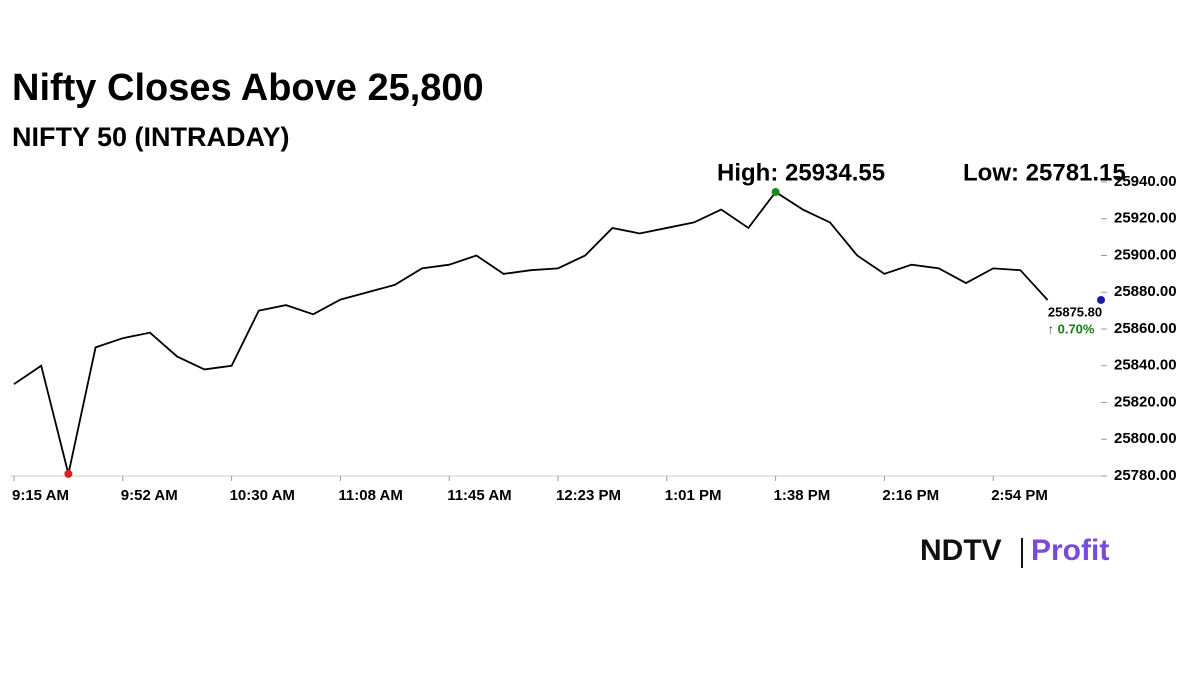 The width and height of the screenshot is (1200, 680). Describe the element at coordinates (1070, 550) in the screenshot. I see `brand-profit: Profit` at that location.